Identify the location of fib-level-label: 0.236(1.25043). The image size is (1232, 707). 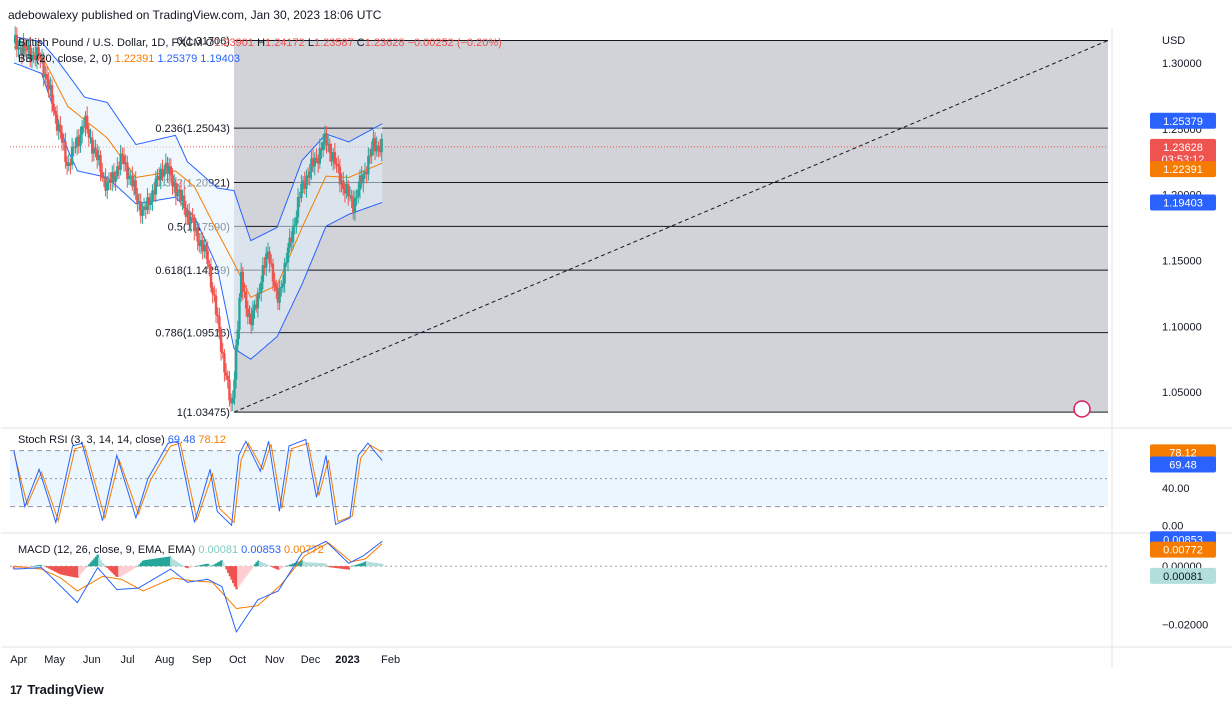
(192, 129).